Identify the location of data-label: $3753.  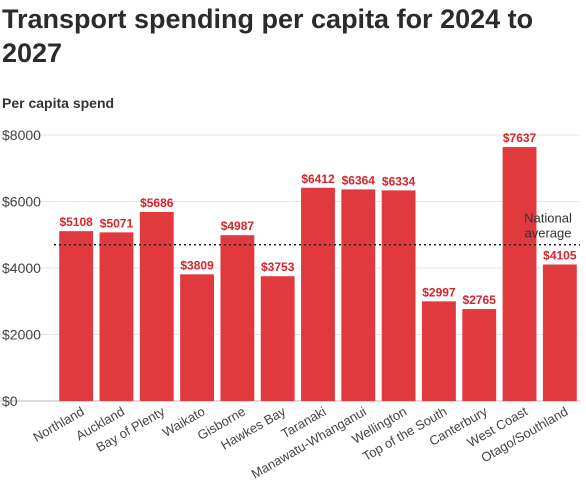
(278, 267).